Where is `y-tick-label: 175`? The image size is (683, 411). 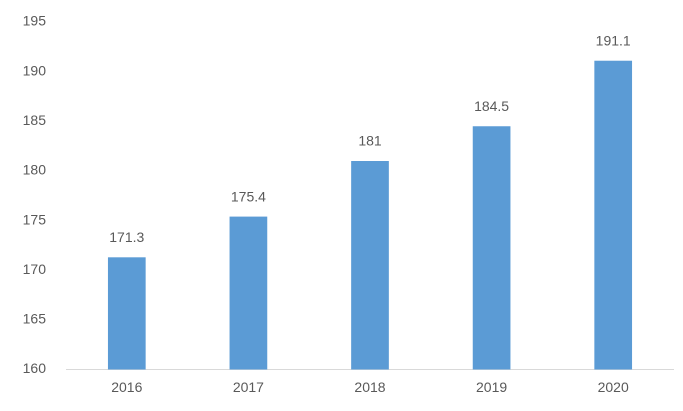
y-tick-label: 175 is located at coordinates (35, 219).